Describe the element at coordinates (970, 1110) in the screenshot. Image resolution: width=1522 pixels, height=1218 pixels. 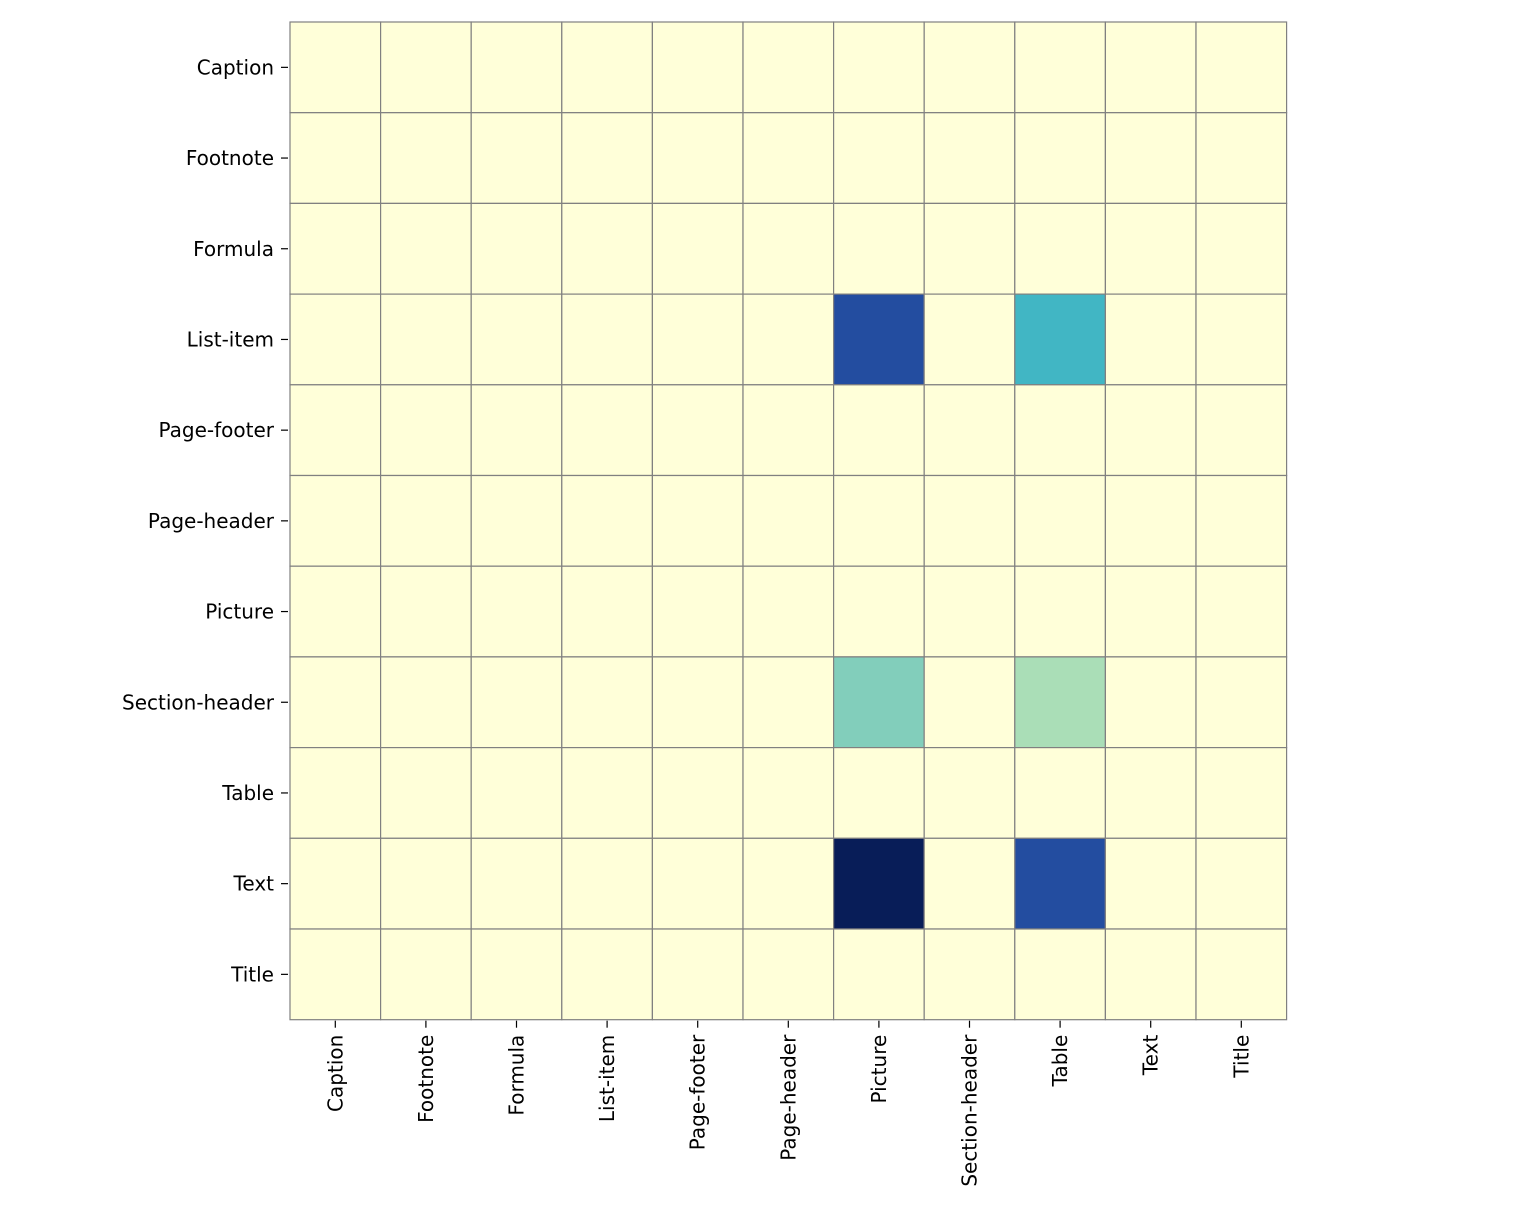
I see `x-tick-label: Section-header` at that location.